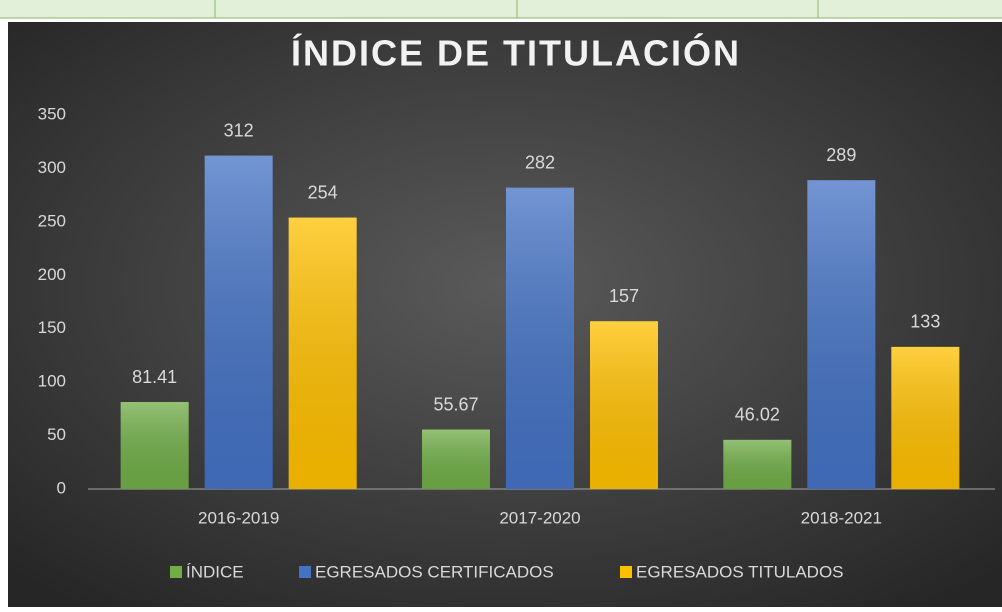 This screenshot has width=1002, height=612. I want to click on table-row, so click(501, 9).